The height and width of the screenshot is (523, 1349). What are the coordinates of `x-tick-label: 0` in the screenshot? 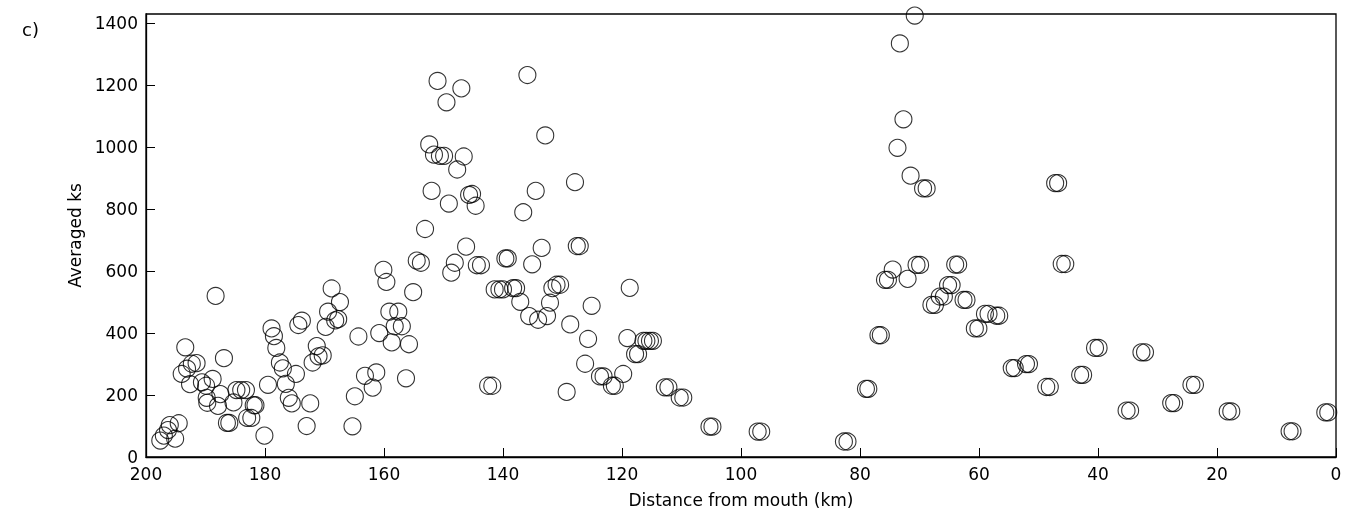 It's located at (1336, 473).